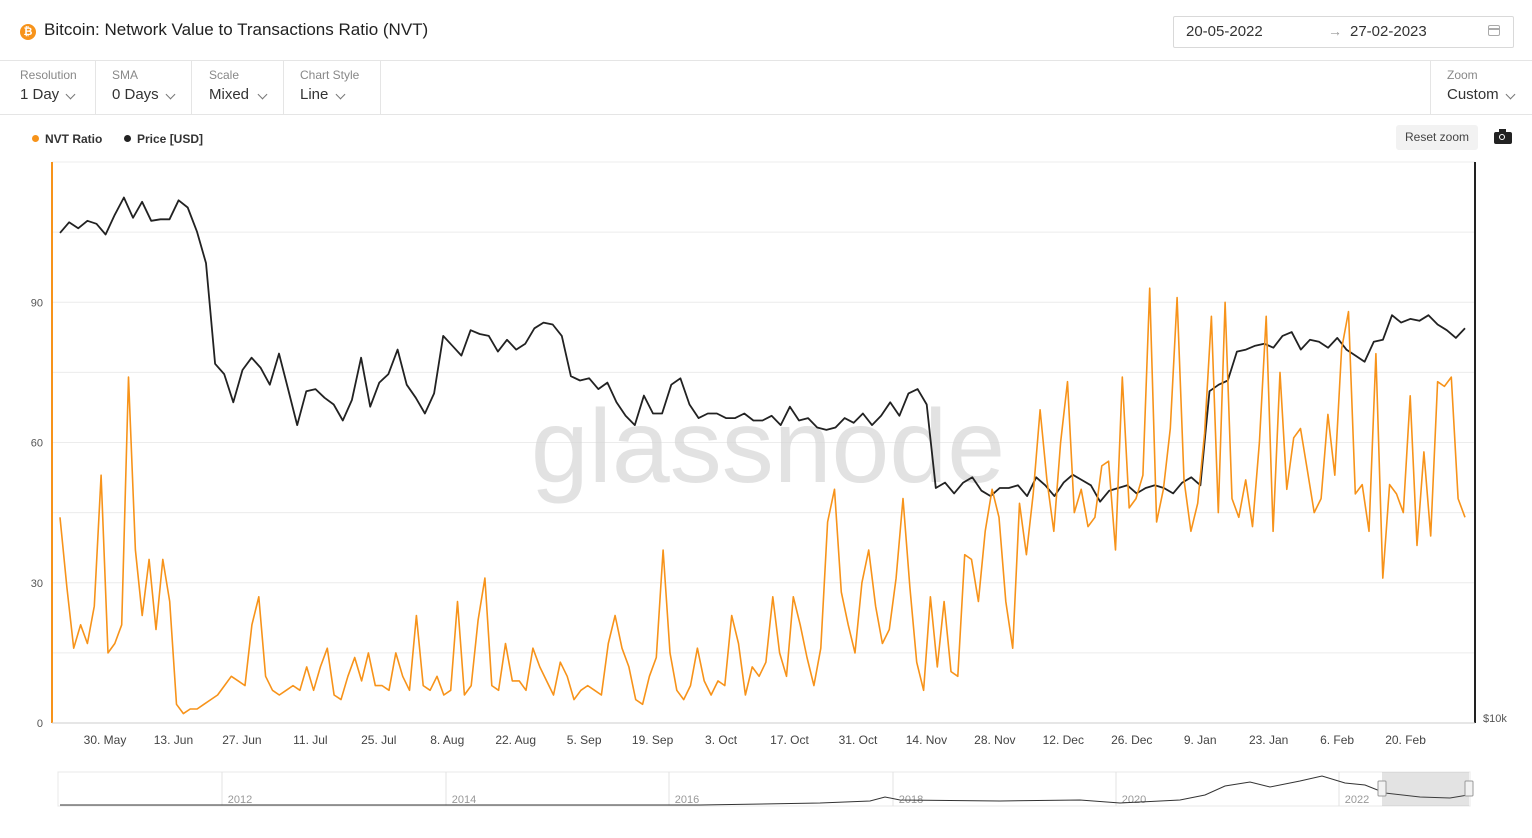 This screenshot has height=838, width=1532. Describe the element at coordinates (40, 724) in the screenshot. I see `y-tick-label: 0` at that location.